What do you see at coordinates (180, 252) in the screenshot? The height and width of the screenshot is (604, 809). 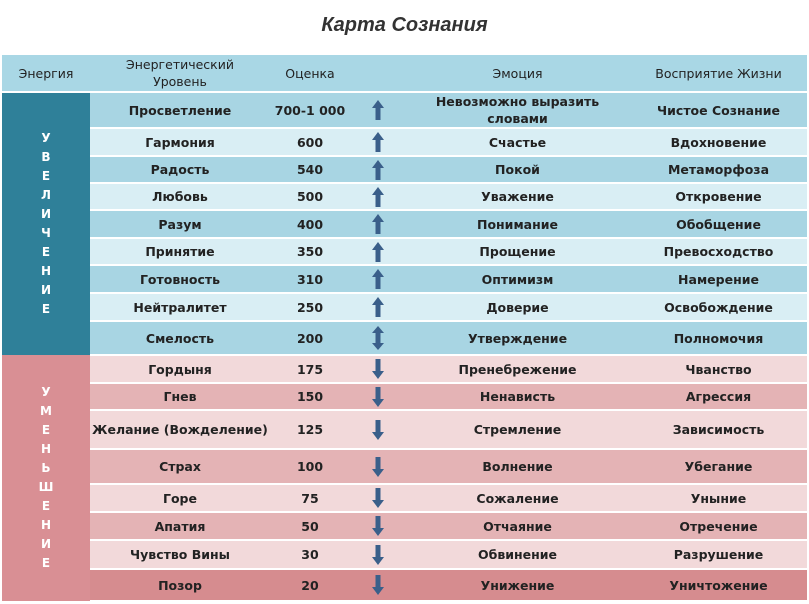 I see `level-cell: Принятие` at bounding box center [180, 252].